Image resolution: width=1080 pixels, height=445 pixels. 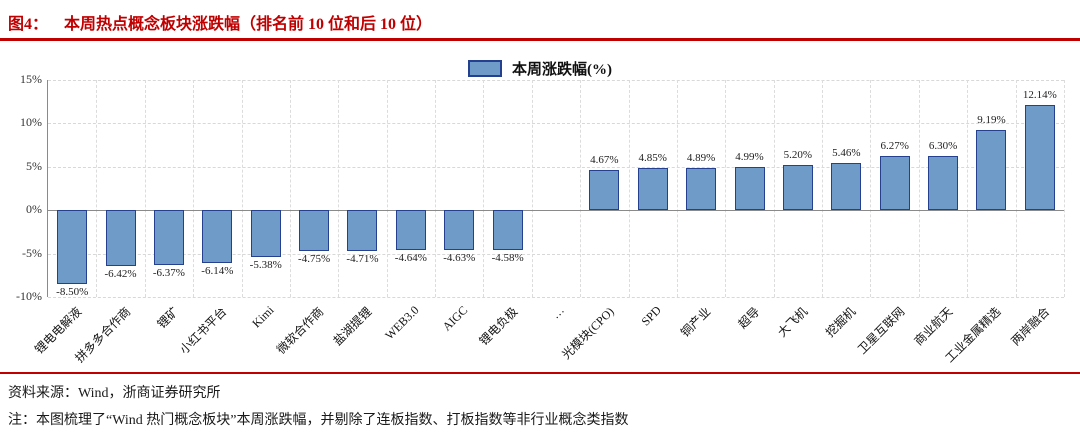 What do you see at coordinates (507, 257) in the screenshot?
I see `bar-value-label: -4.58%` at bounding box center [507, 257].